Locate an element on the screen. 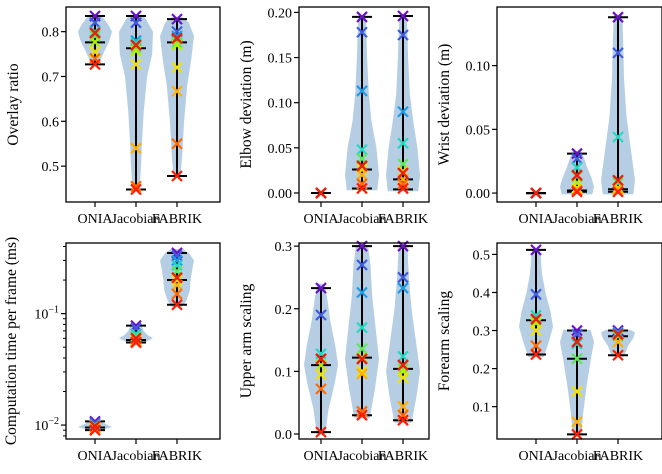 This screenshot has width=662, height=474. x-tick-label: Jacobian is located at coordinates (577, 456).